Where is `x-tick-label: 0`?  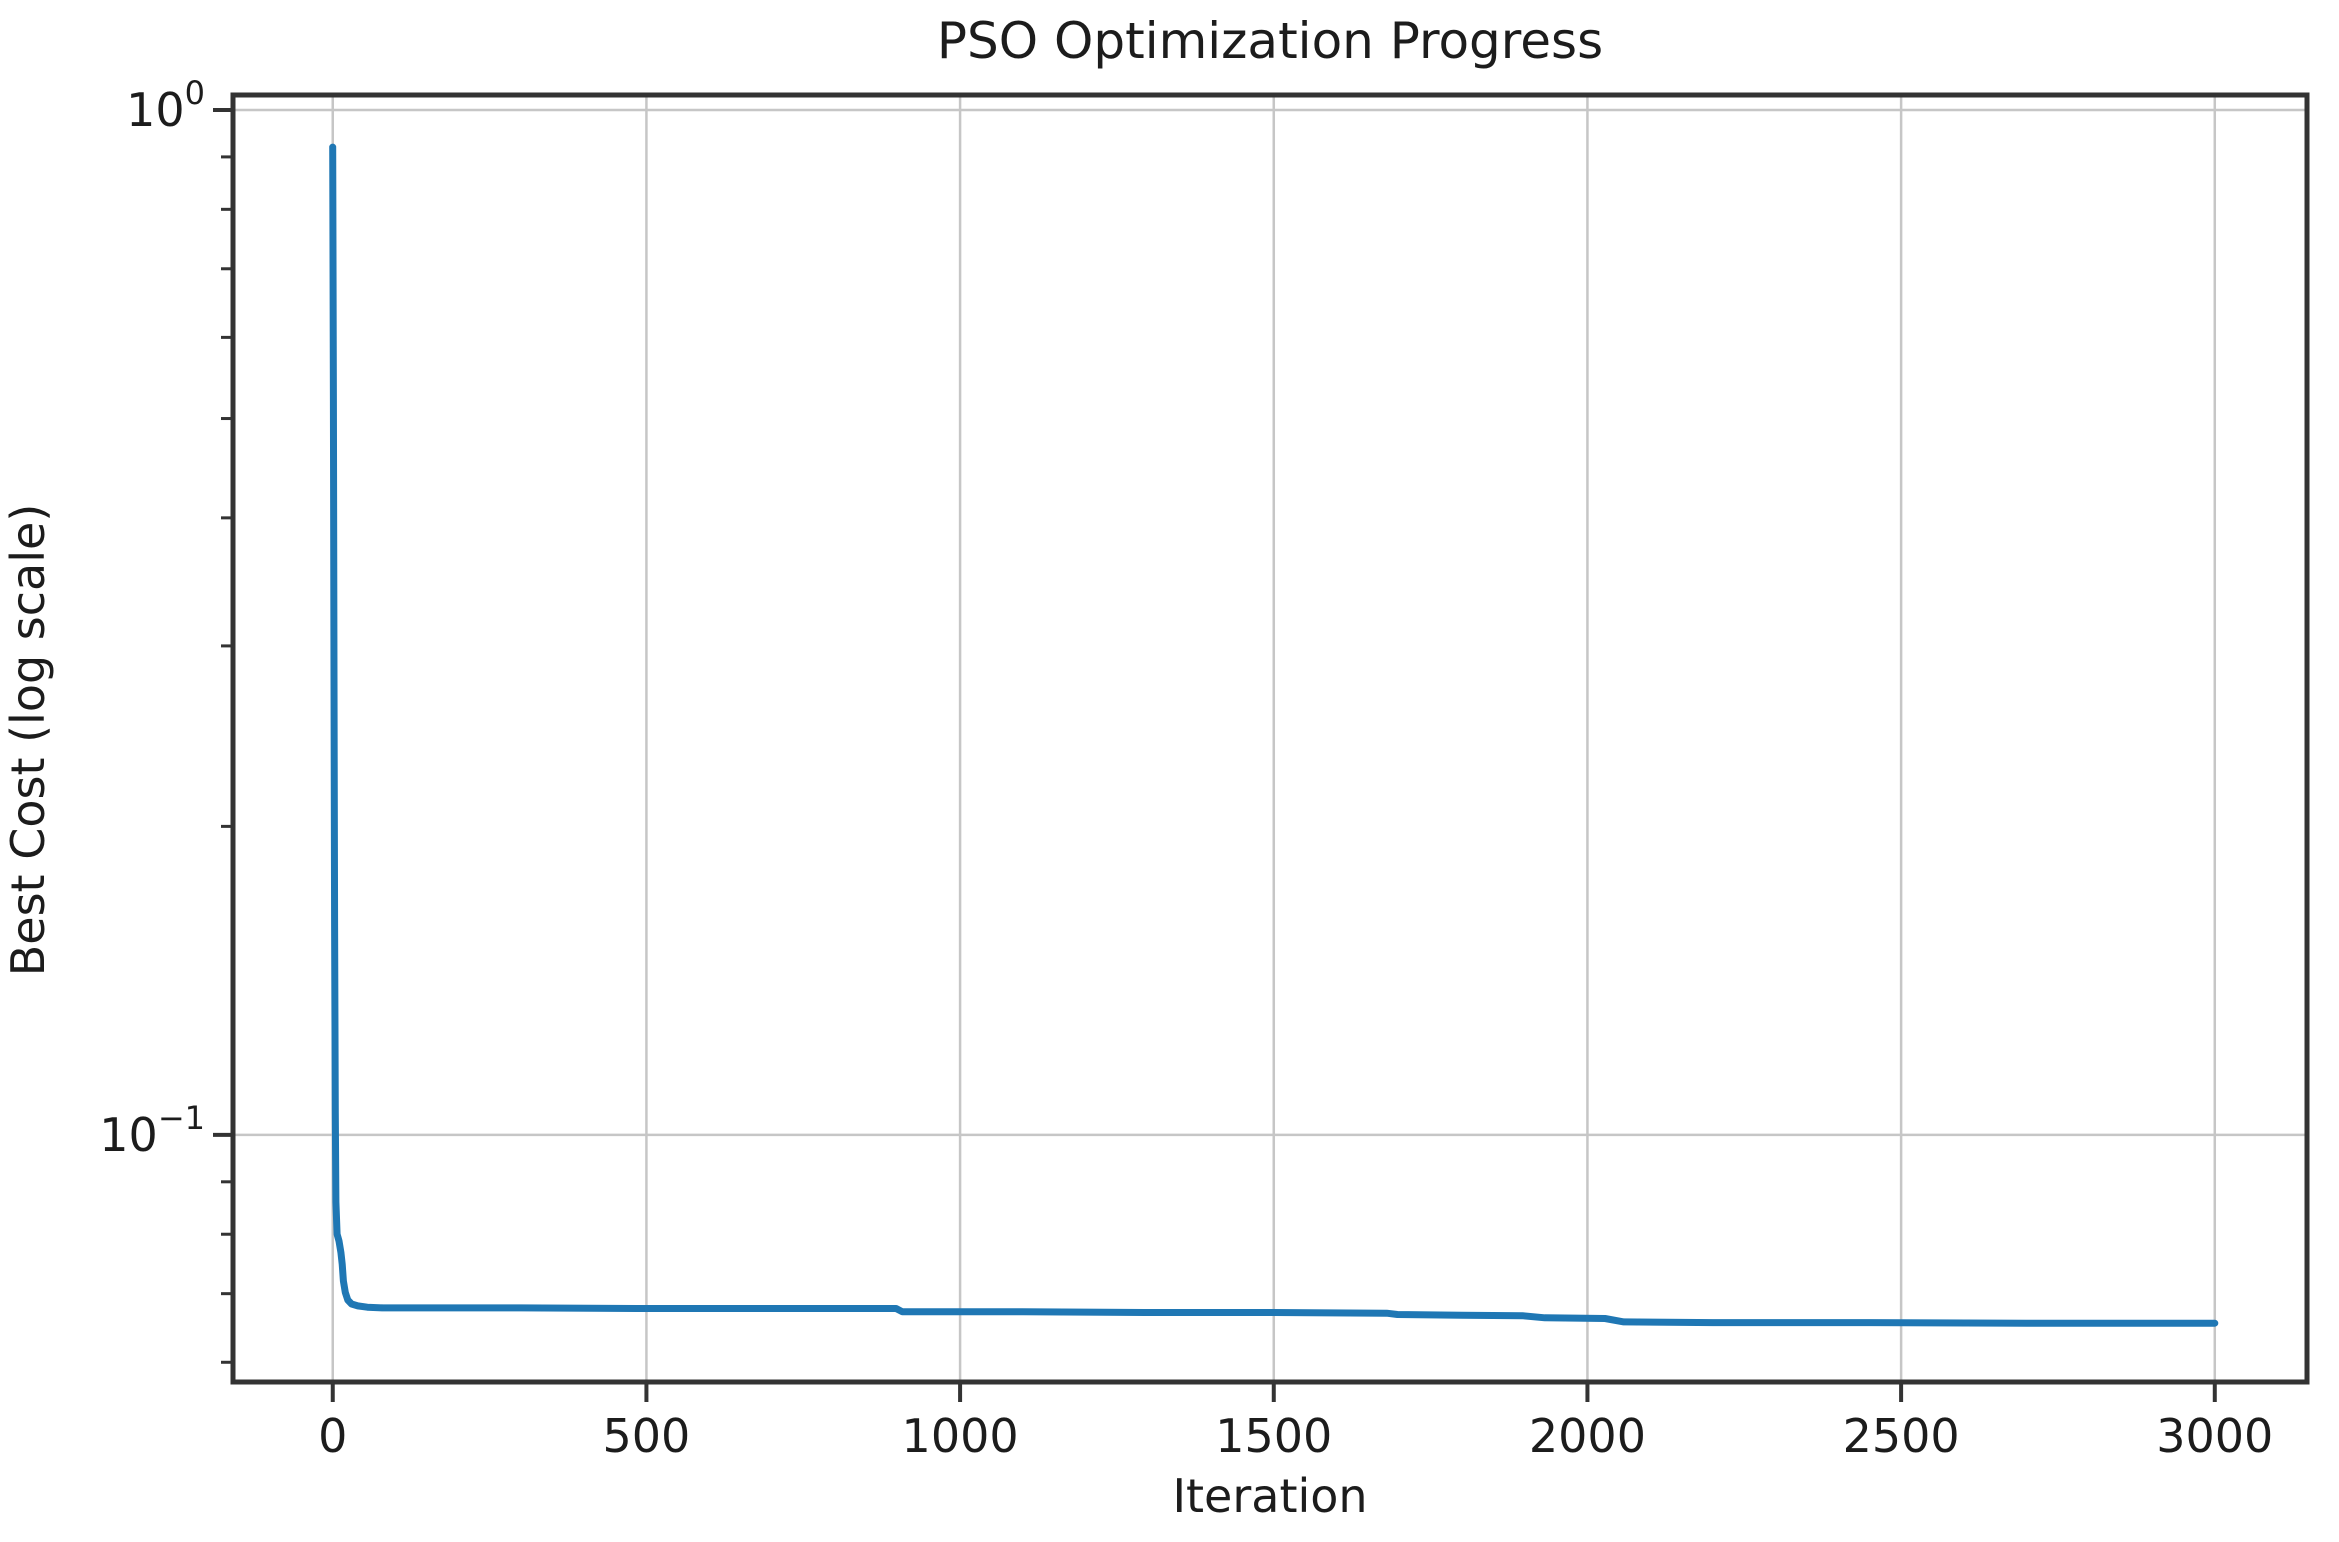 x-tick-label: 0 is located at coordinates (332, 1436).